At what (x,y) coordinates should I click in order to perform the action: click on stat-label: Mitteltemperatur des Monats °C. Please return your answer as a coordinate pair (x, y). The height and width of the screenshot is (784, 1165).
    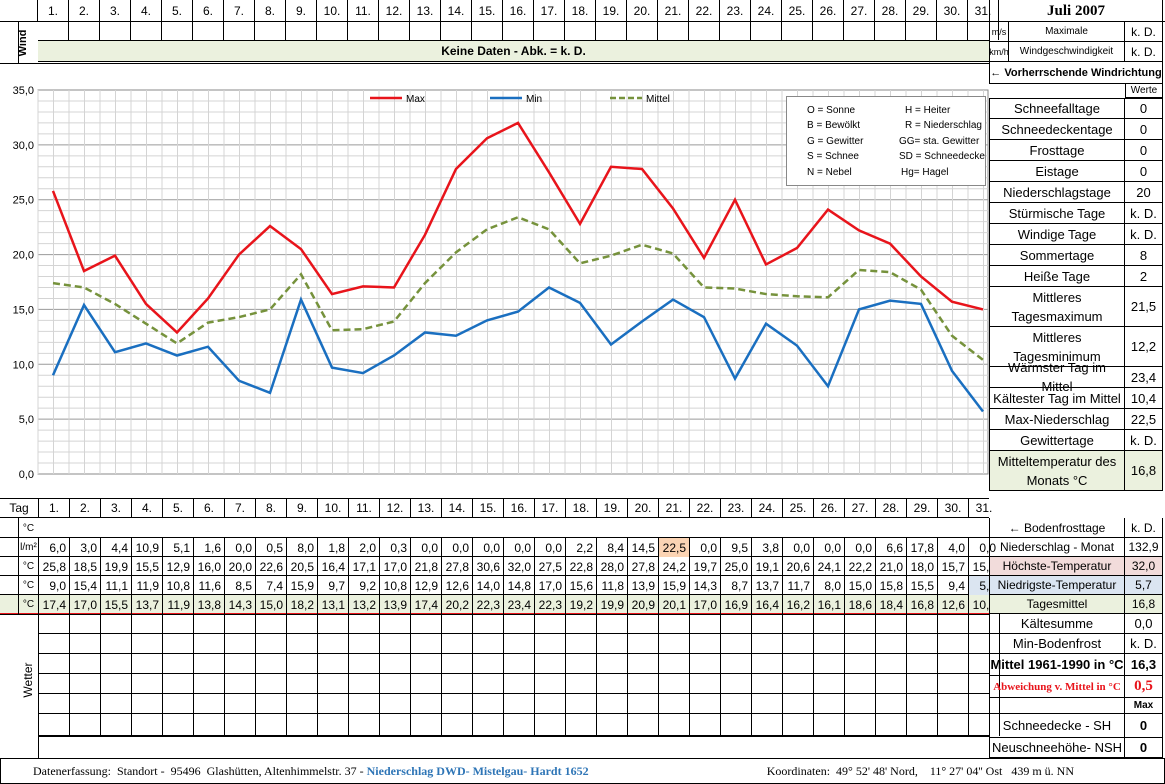
    Looking at the image, I should click on (1057, 471).